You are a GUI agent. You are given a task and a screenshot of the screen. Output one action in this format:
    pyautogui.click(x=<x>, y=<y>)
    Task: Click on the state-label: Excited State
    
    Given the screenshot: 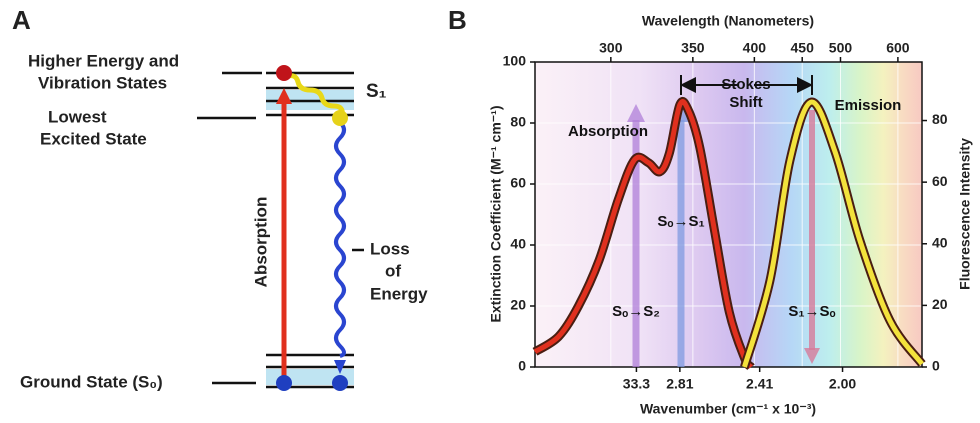 What is the action you would take?
    pyautogui.click(x=93, y=138)
    